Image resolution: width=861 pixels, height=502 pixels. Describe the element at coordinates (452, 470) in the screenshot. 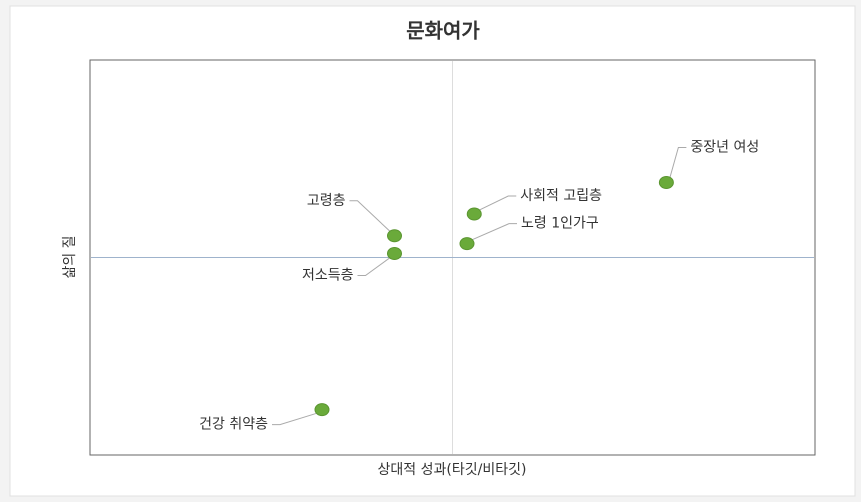

I see `x-axis-label: 상대적 성과(타깃/비타깃)` at that location.